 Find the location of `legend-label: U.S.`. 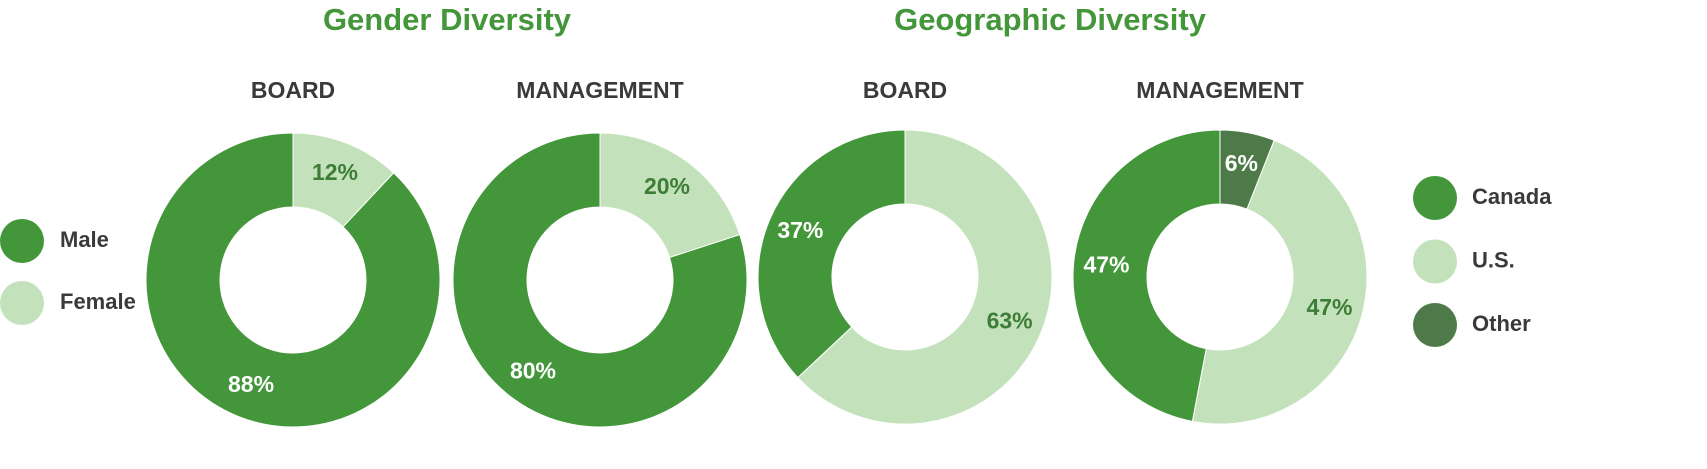

legend-label: U.S. is located at coordinates (1493, 259).